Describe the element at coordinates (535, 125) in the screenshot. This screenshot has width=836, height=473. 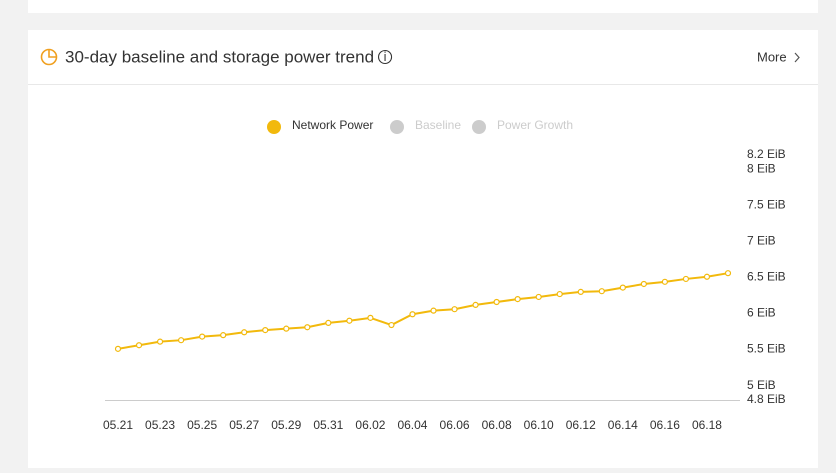
I see `legend-label: Power Growth` at that location.